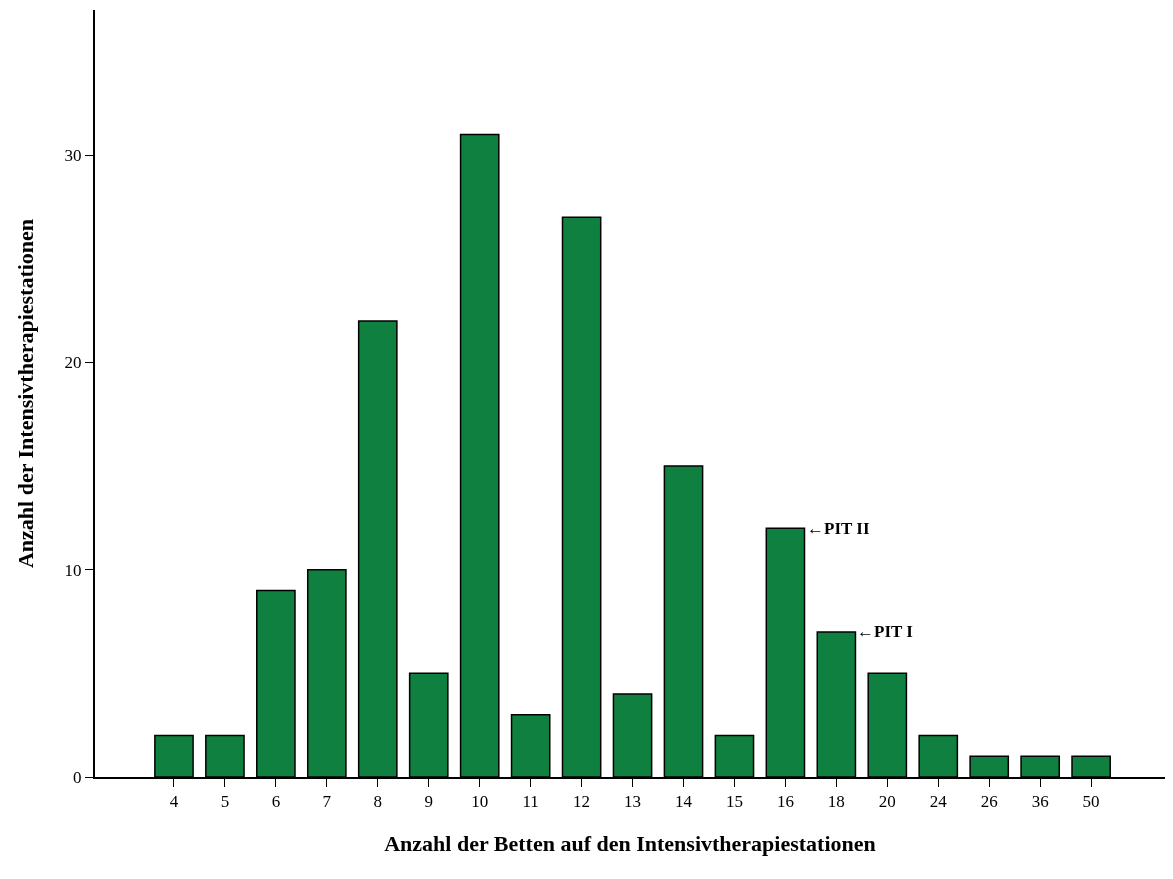 The width and height of the screenshot is (1173, 879). I want to click on x-tick-label: 36, so click(1040, 802).